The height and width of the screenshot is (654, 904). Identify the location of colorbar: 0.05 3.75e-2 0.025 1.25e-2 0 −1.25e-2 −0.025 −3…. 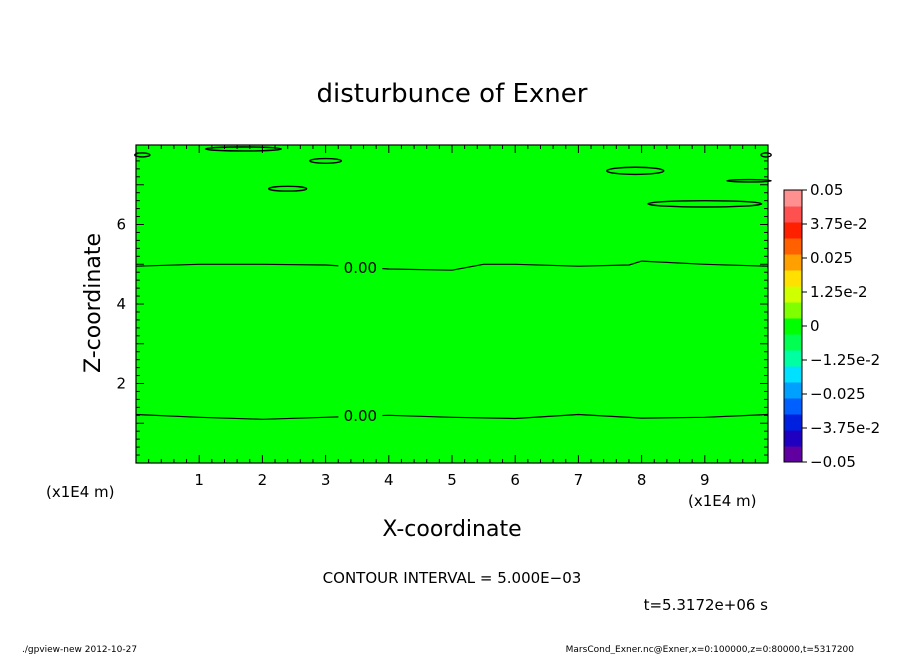
(831, 326).